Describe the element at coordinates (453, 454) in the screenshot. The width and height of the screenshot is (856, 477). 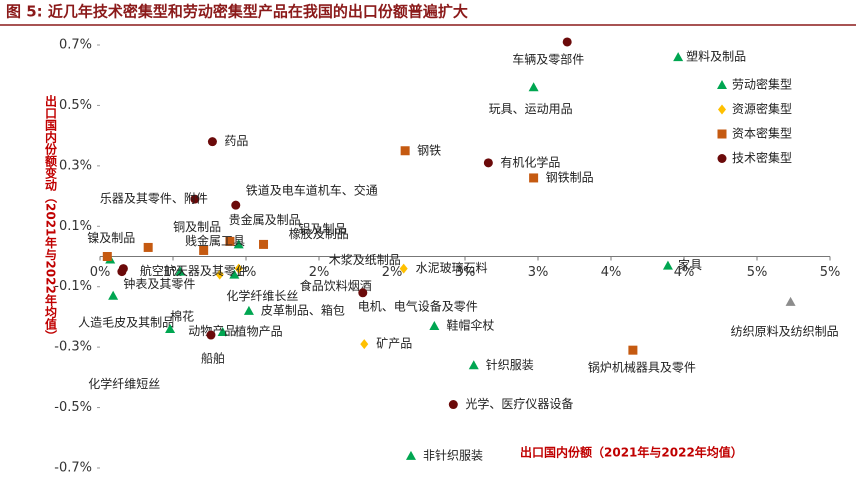
I see `point-label: 非针织服装` at that location.